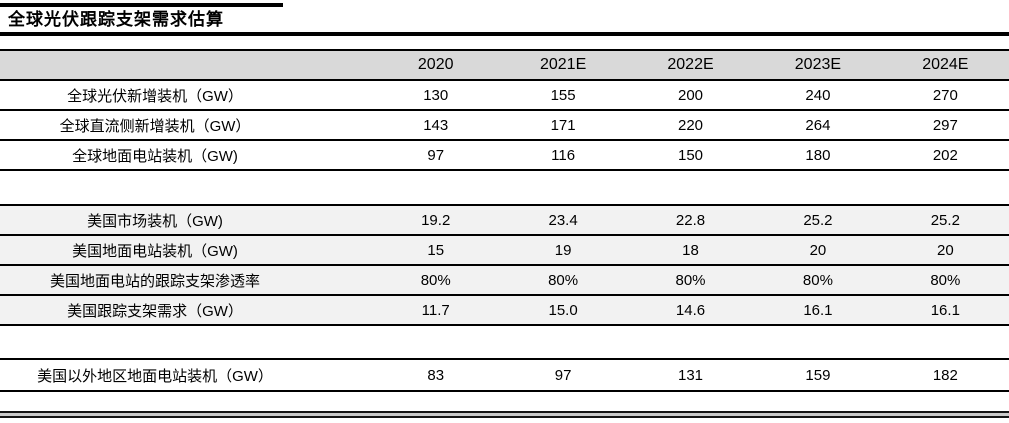 The width and height of the screenshot is (1009, 423). I want to click on table-row: 全球地面电站装机（GW) 97 116 150 180 202, so click(504, 156).